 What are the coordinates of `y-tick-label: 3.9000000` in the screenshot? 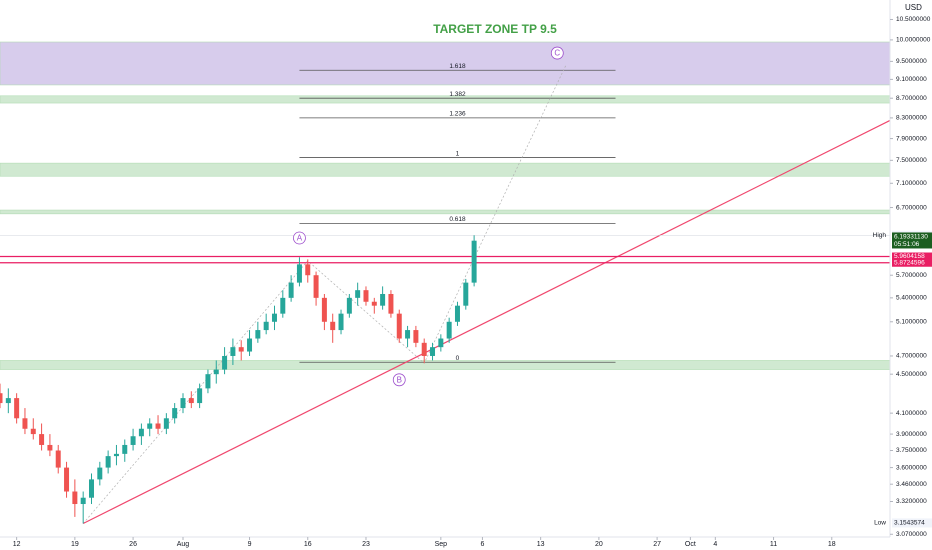 It's located at (911, 434).